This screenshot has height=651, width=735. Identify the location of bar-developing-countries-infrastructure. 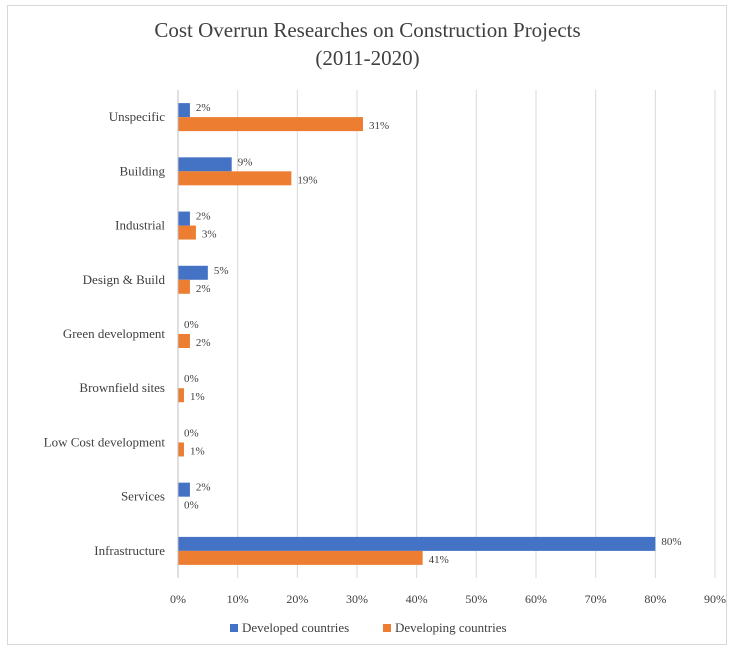
(300, 557).